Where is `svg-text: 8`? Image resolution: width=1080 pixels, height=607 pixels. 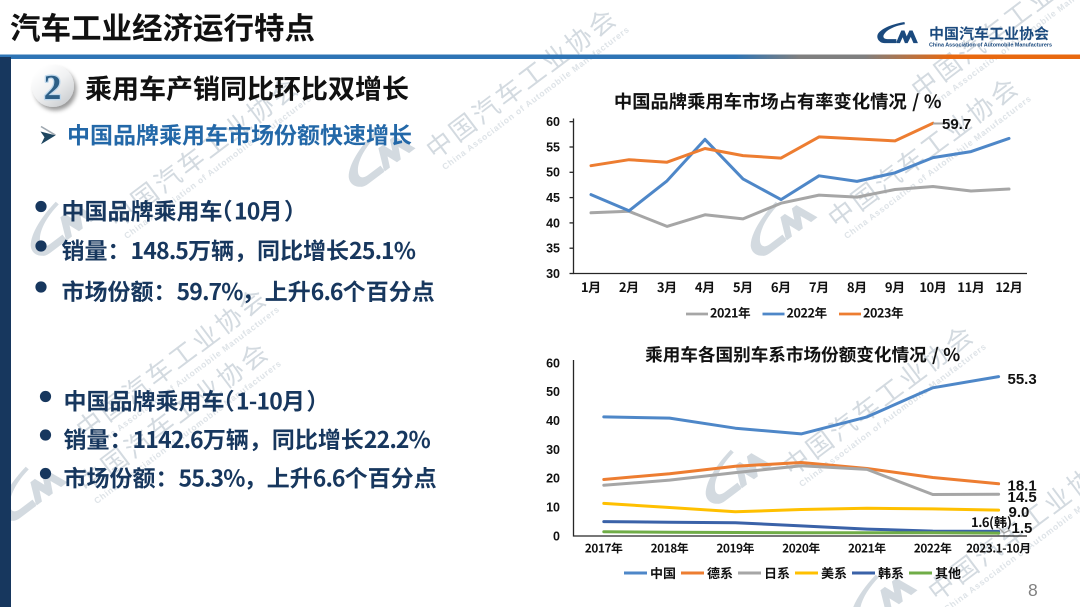 svg-text: 8 is located at coordinates (1033, 590).